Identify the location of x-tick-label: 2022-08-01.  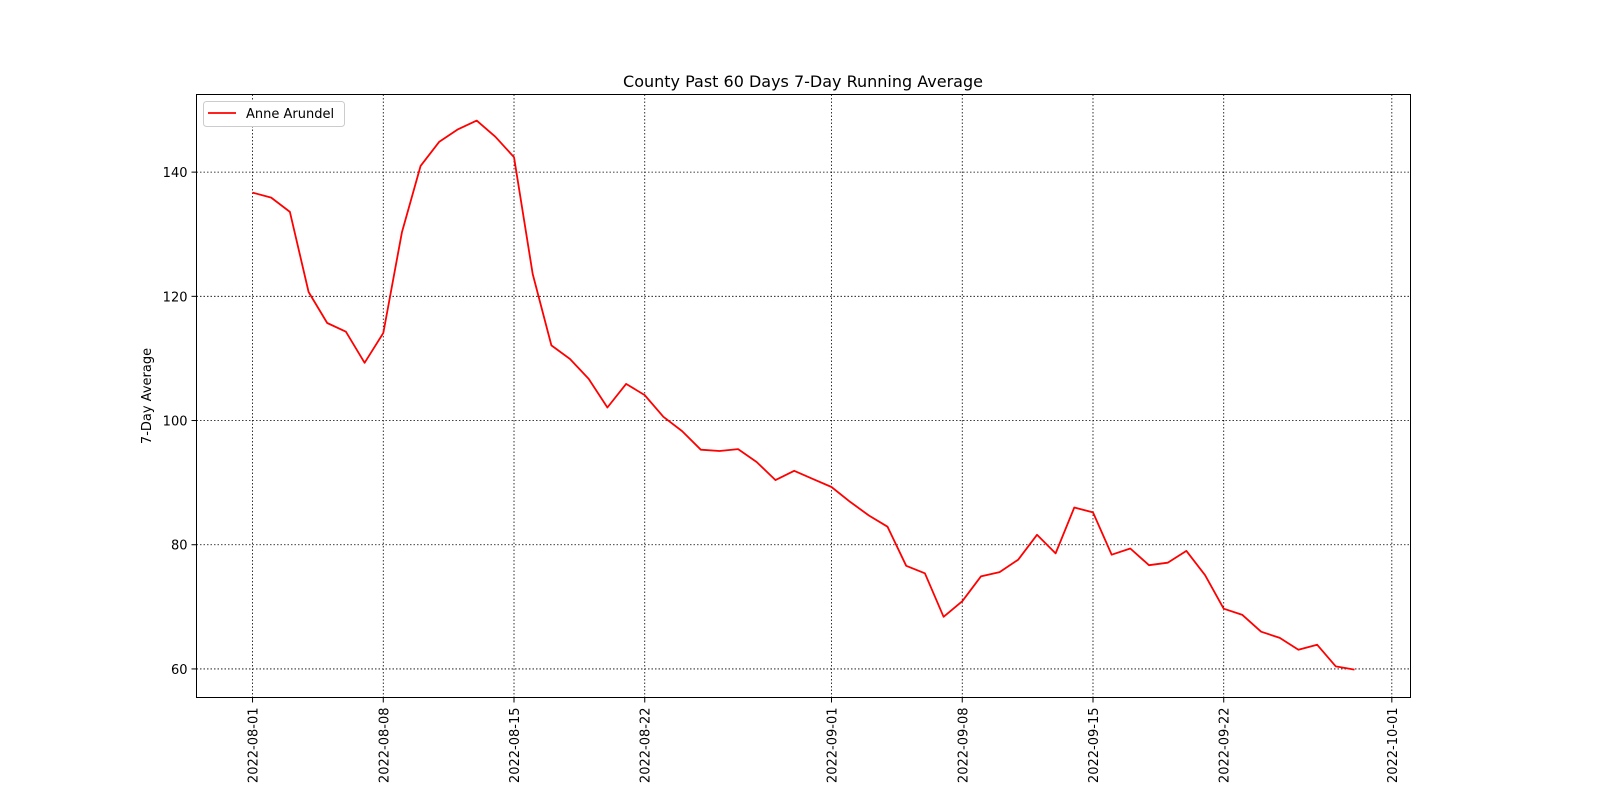
(254, 746).